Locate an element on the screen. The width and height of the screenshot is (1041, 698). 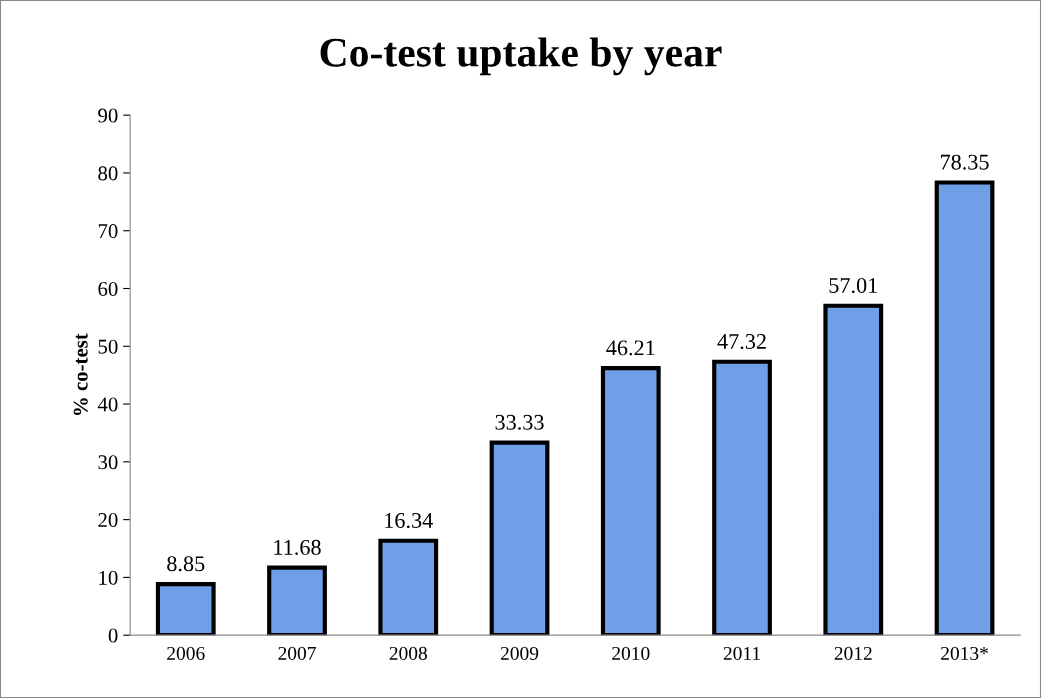
x-tick-label: 2012 is located at coordinates (853, 653).